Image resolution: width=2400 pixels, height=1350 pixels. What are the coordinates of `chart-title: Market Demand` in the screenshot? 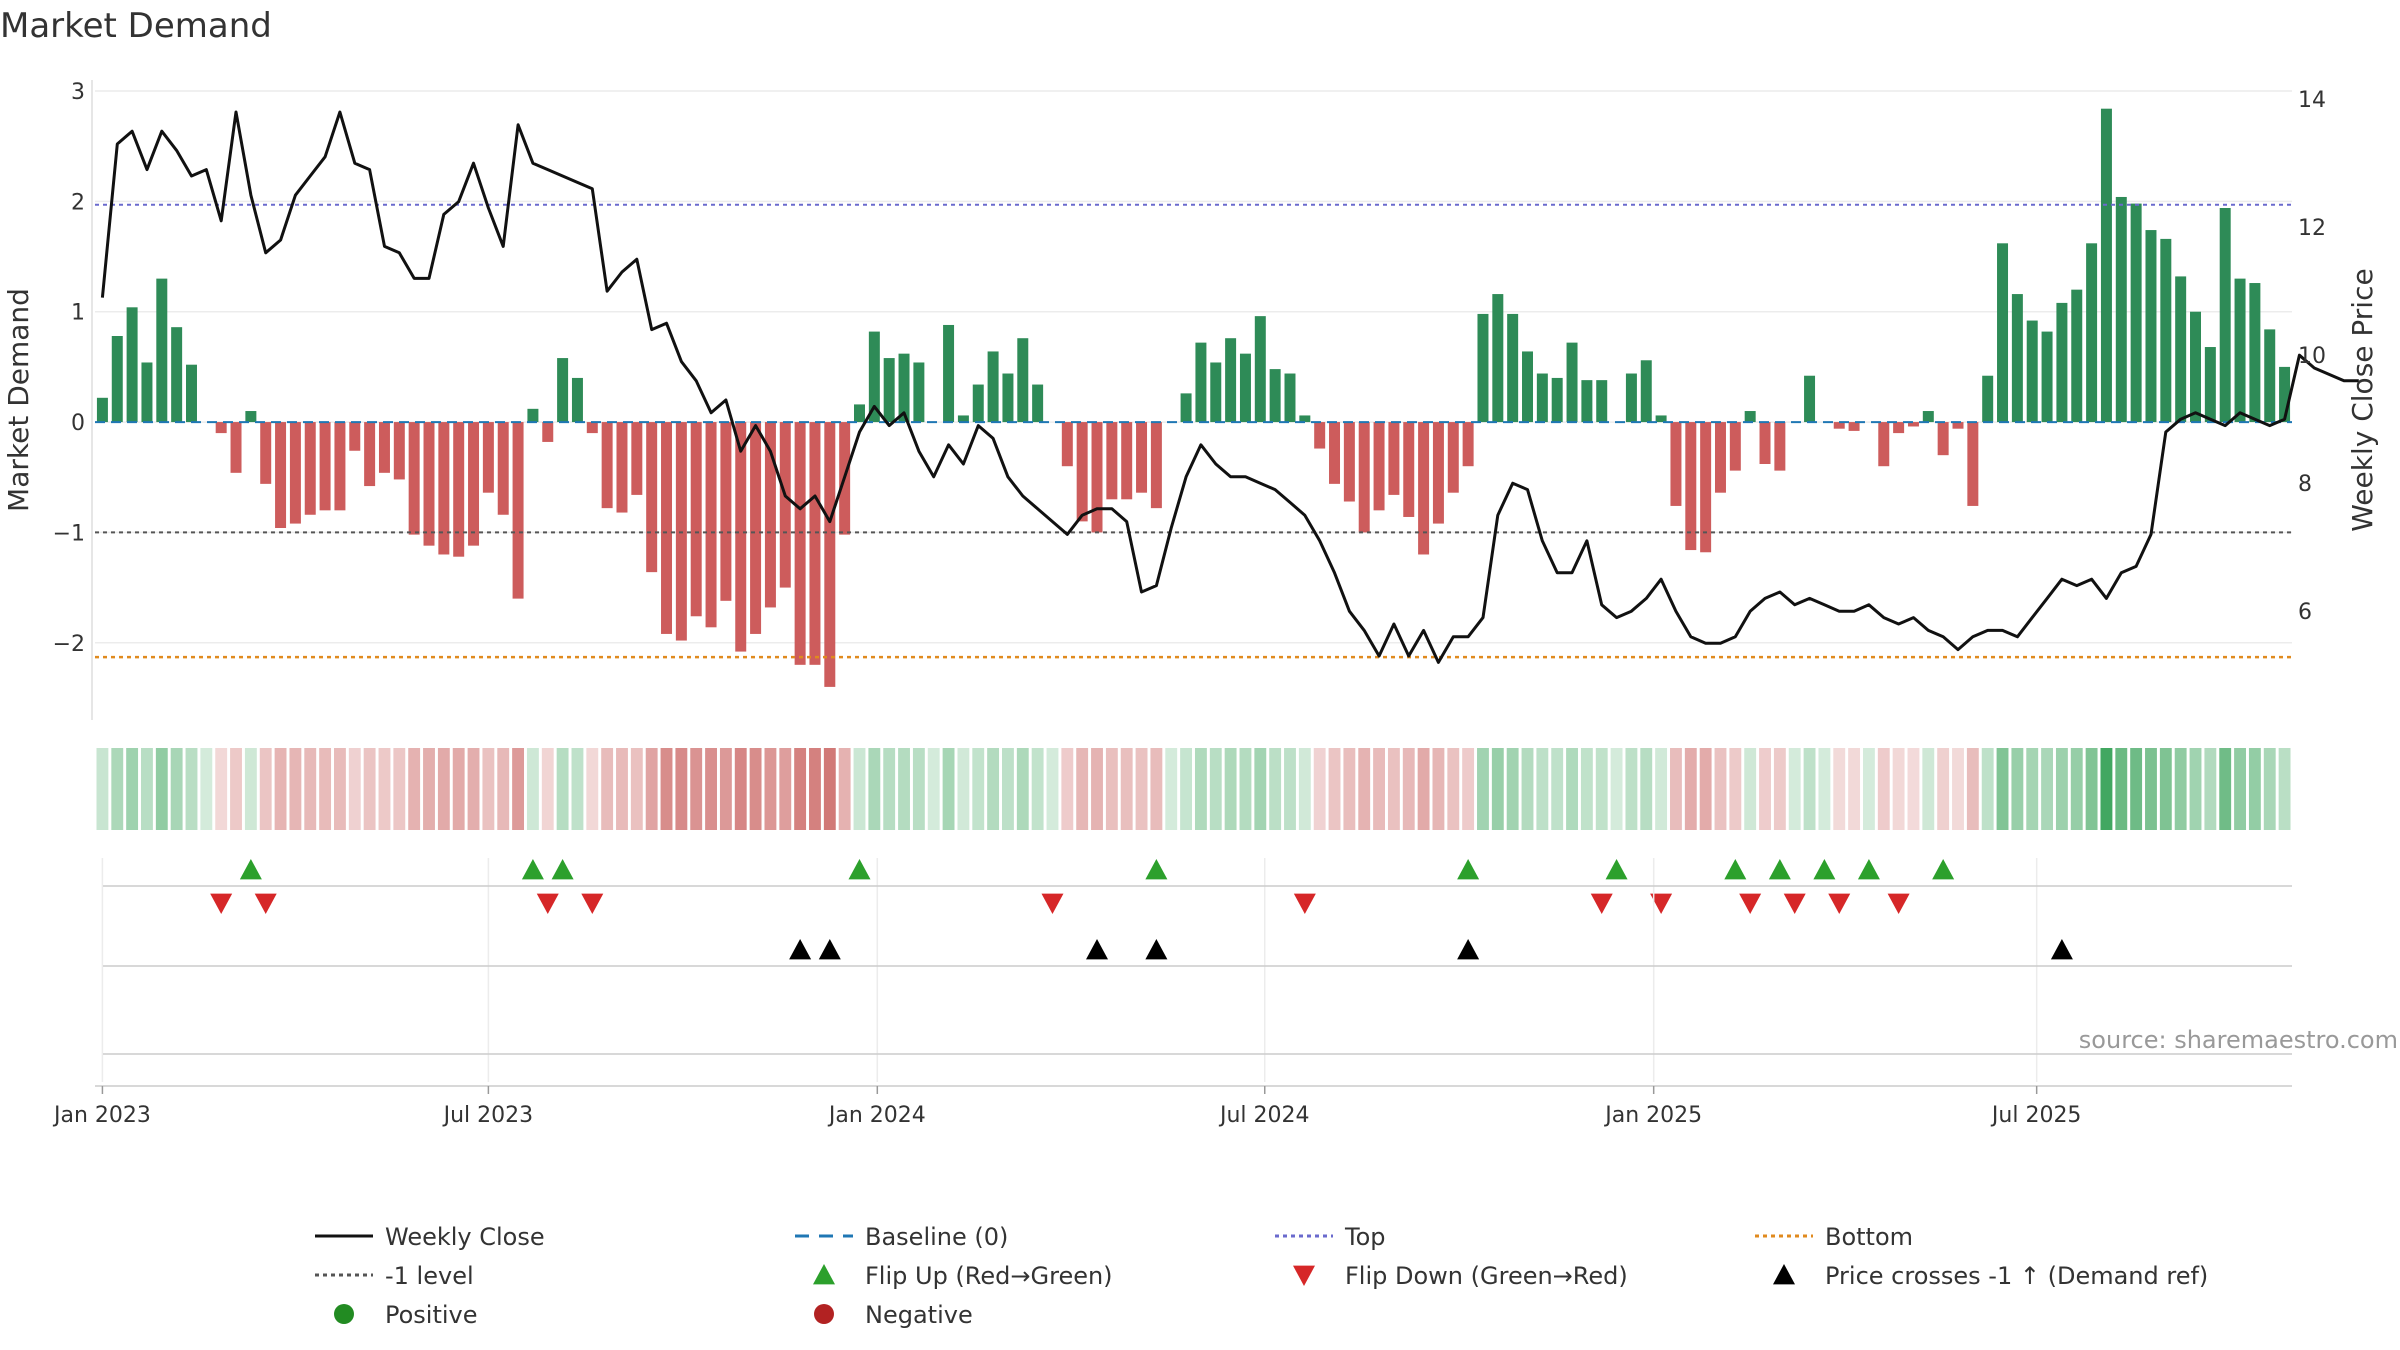 It's located at (136, 26).